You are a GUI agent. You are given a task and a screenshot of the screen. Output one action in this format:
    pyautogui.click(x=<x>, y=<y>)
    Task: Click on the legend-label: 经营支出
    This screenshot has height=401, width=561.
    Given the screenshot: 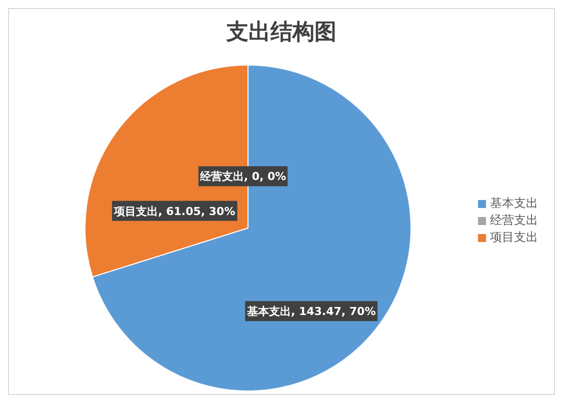 What is the action you would take?
    pyautogui.click(x=514, y=220)
    